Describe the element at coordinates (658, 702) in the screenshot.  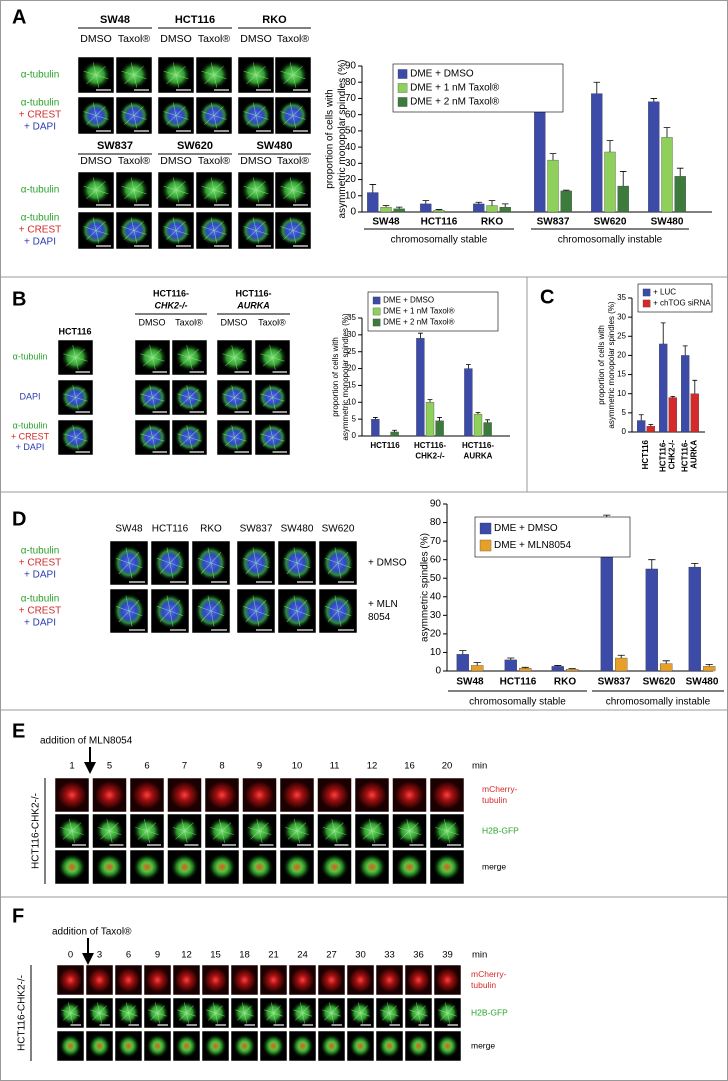
I see `group-label: chromosomally instable` at that location.